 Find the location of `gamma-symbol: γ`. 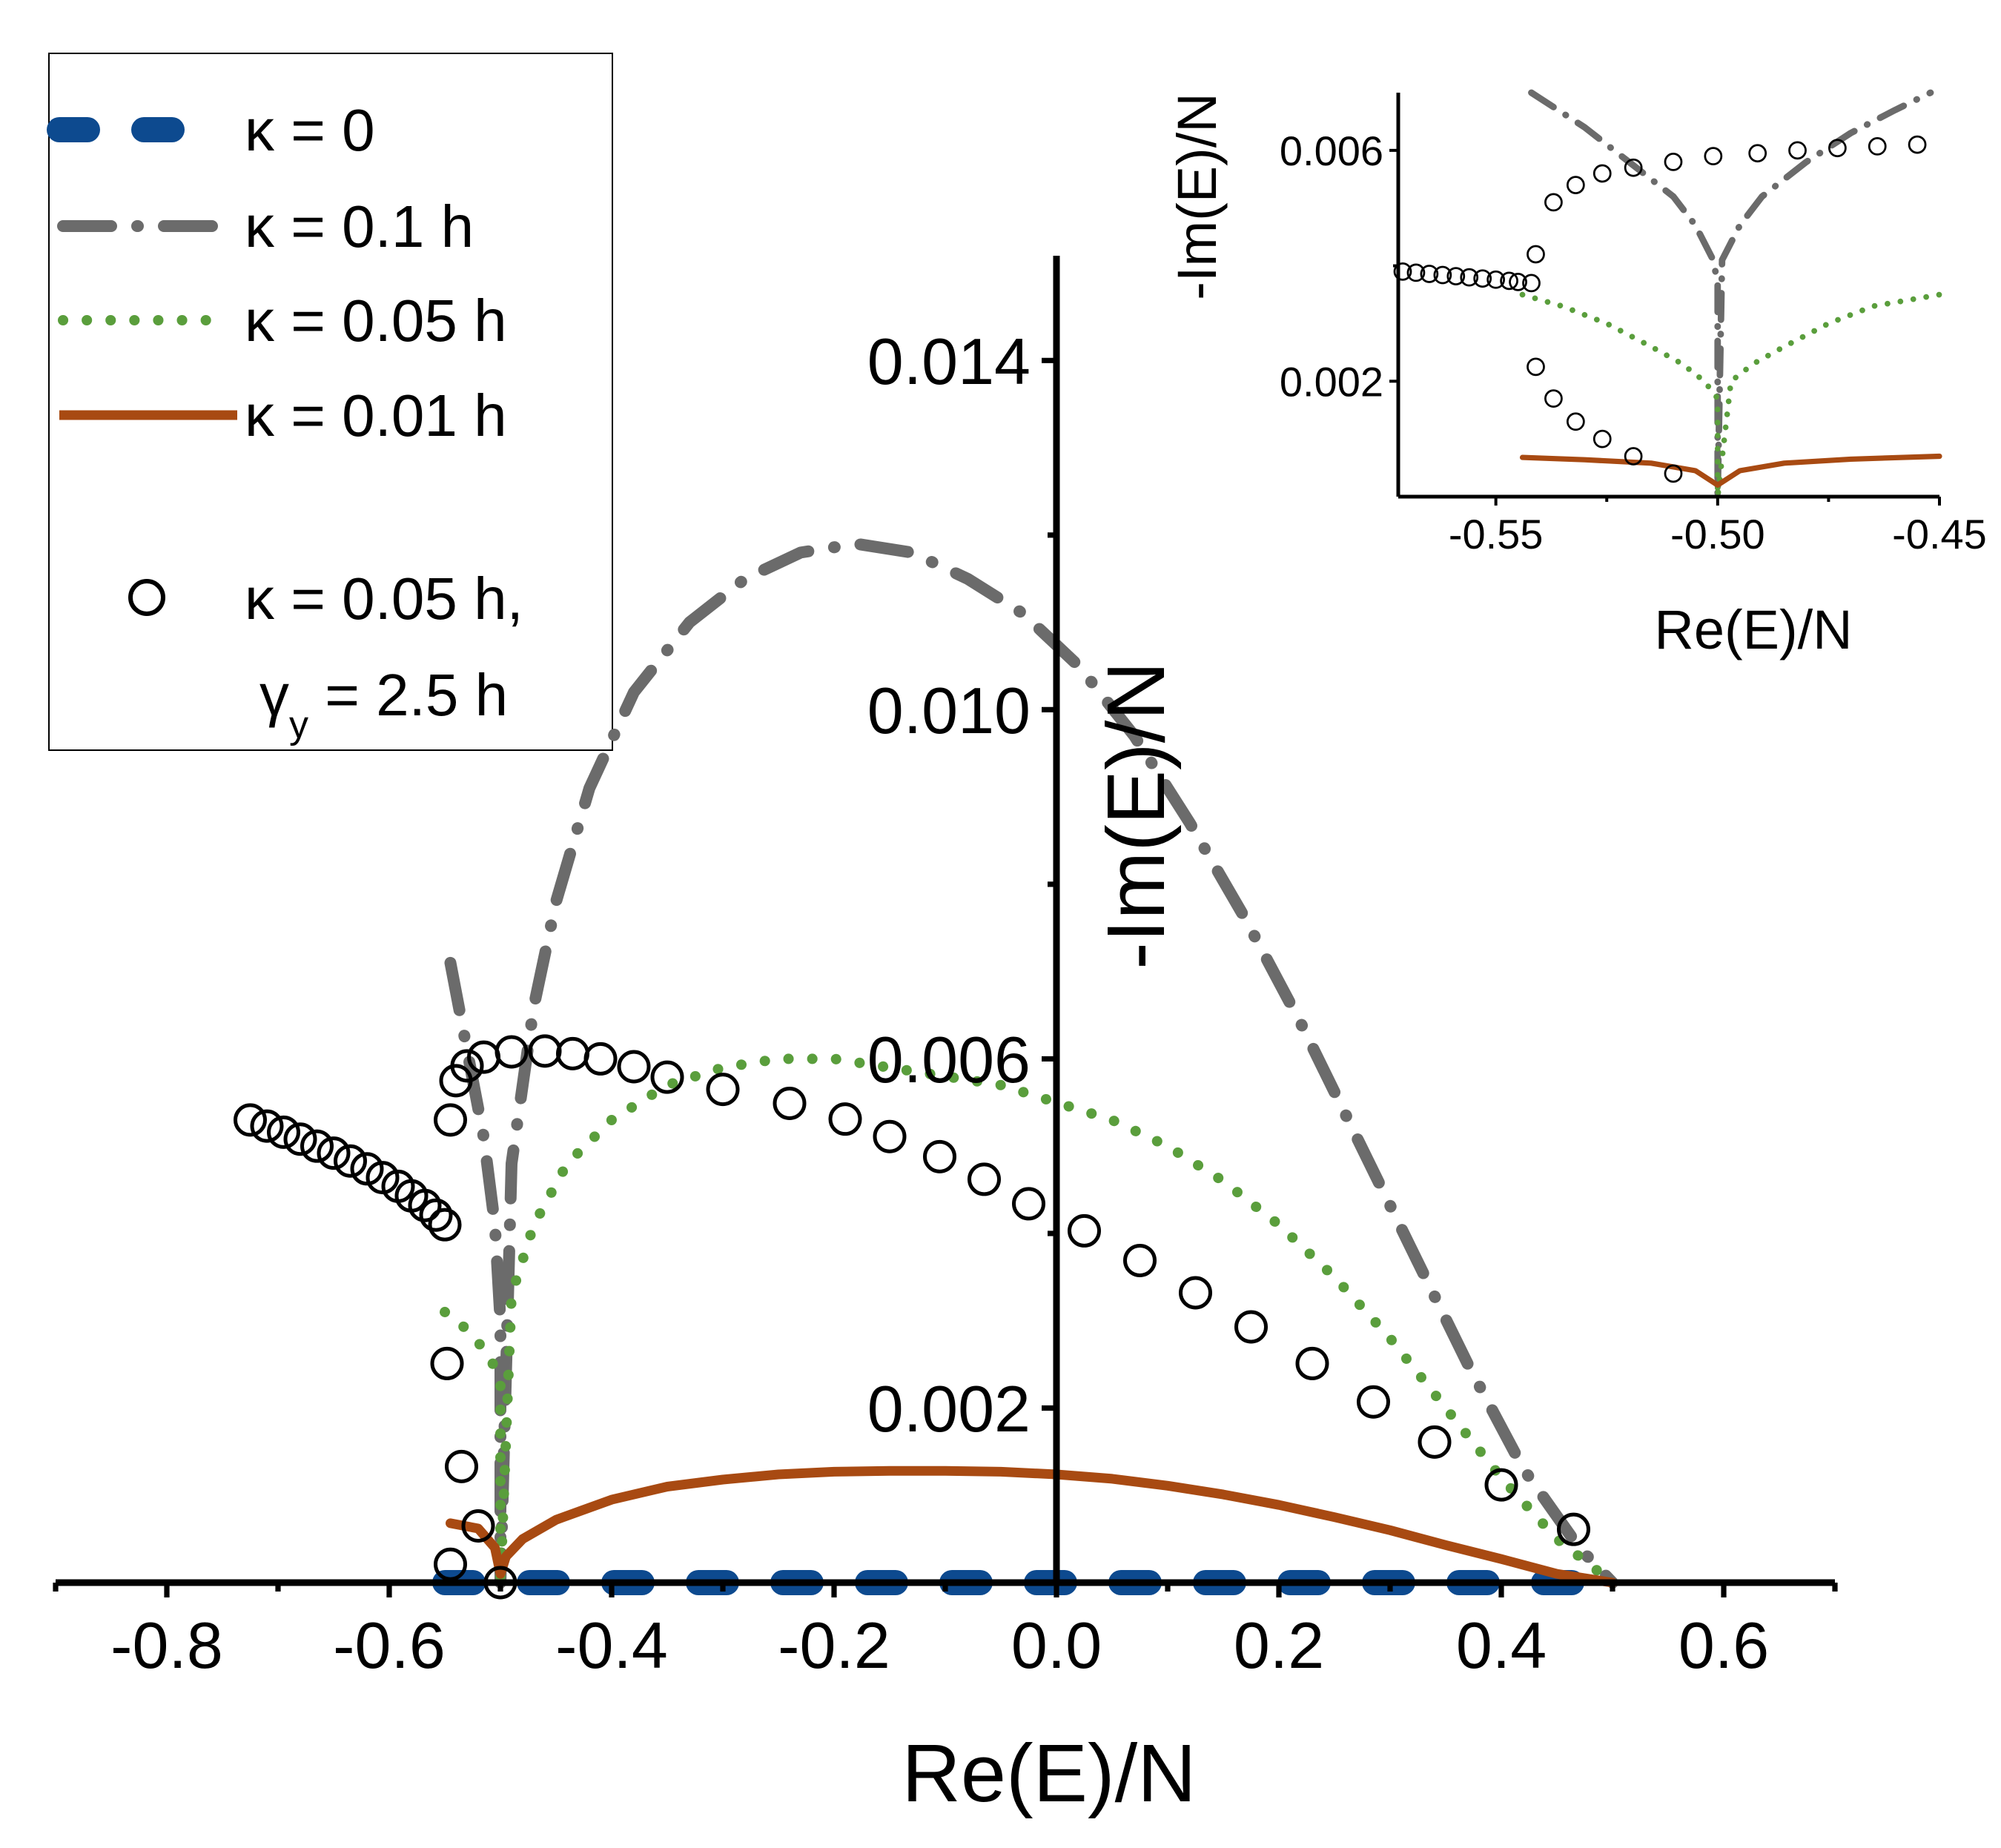

gamma-symbol: γ is located at coordinates (274, 695).